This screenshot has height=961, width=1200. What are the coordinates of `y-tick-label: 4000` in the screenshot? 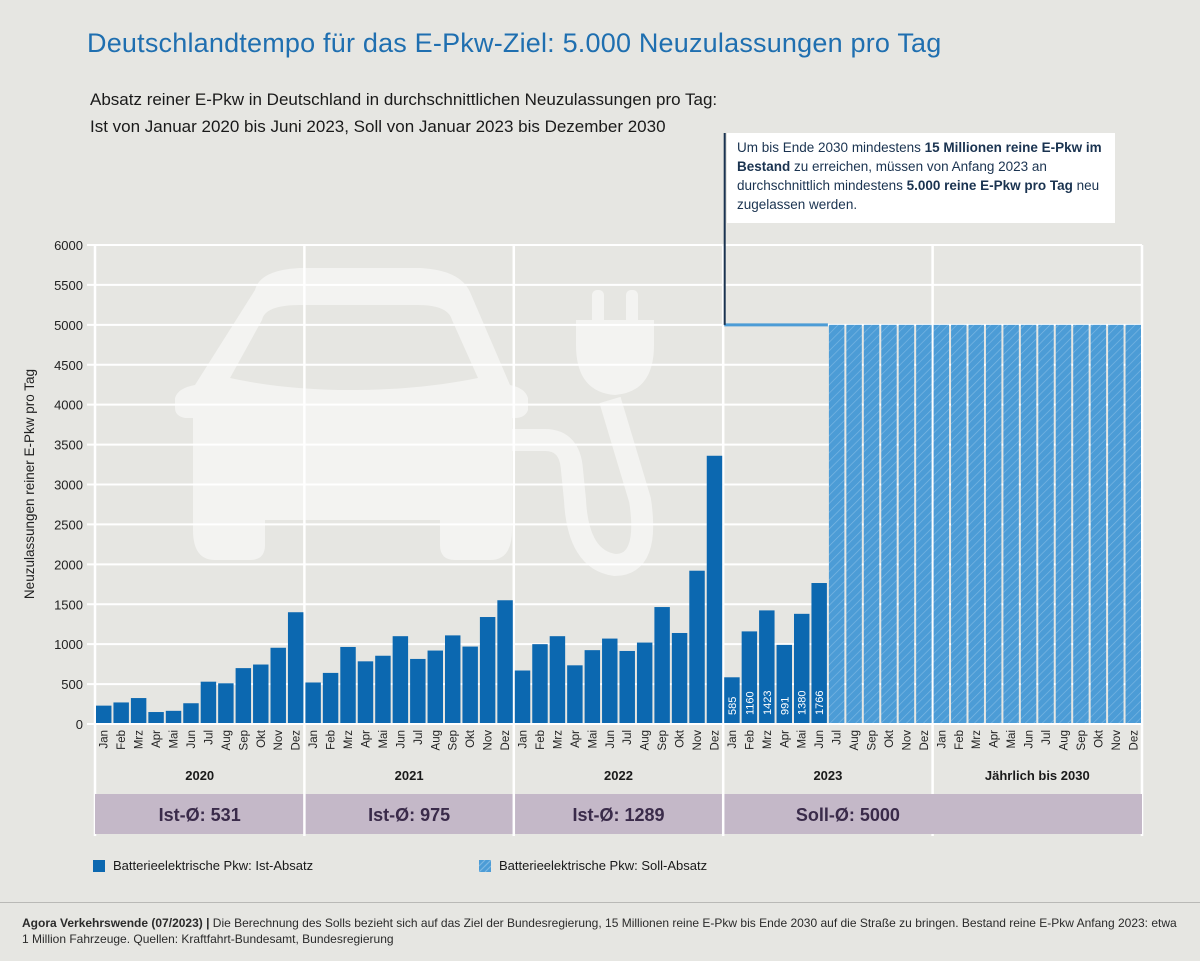 It's located at (68, 405).